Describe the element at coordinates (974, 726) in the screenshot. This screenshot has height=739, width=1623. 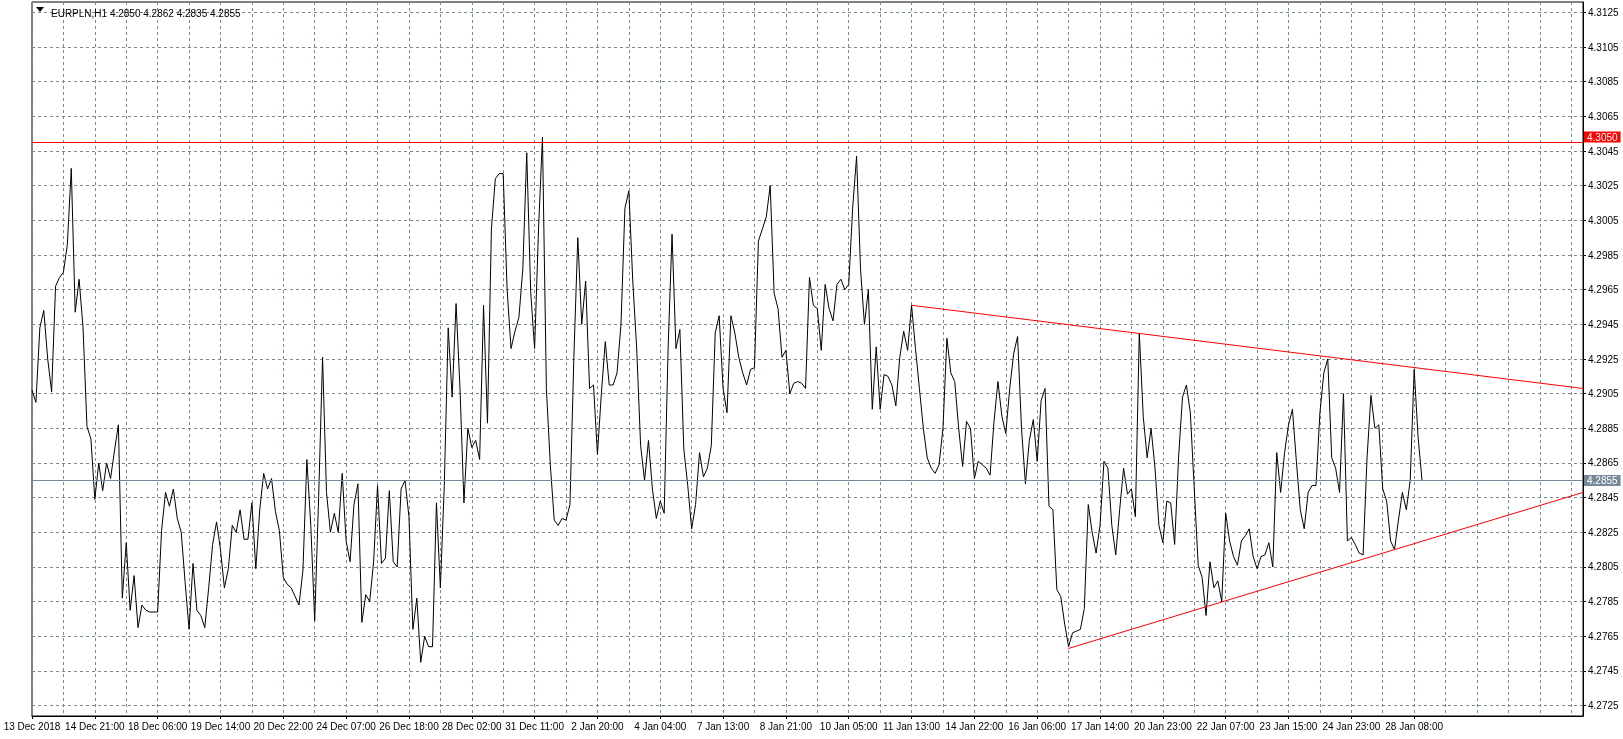
I see `x-tick-label: 14 Jan 22:00` at that location.